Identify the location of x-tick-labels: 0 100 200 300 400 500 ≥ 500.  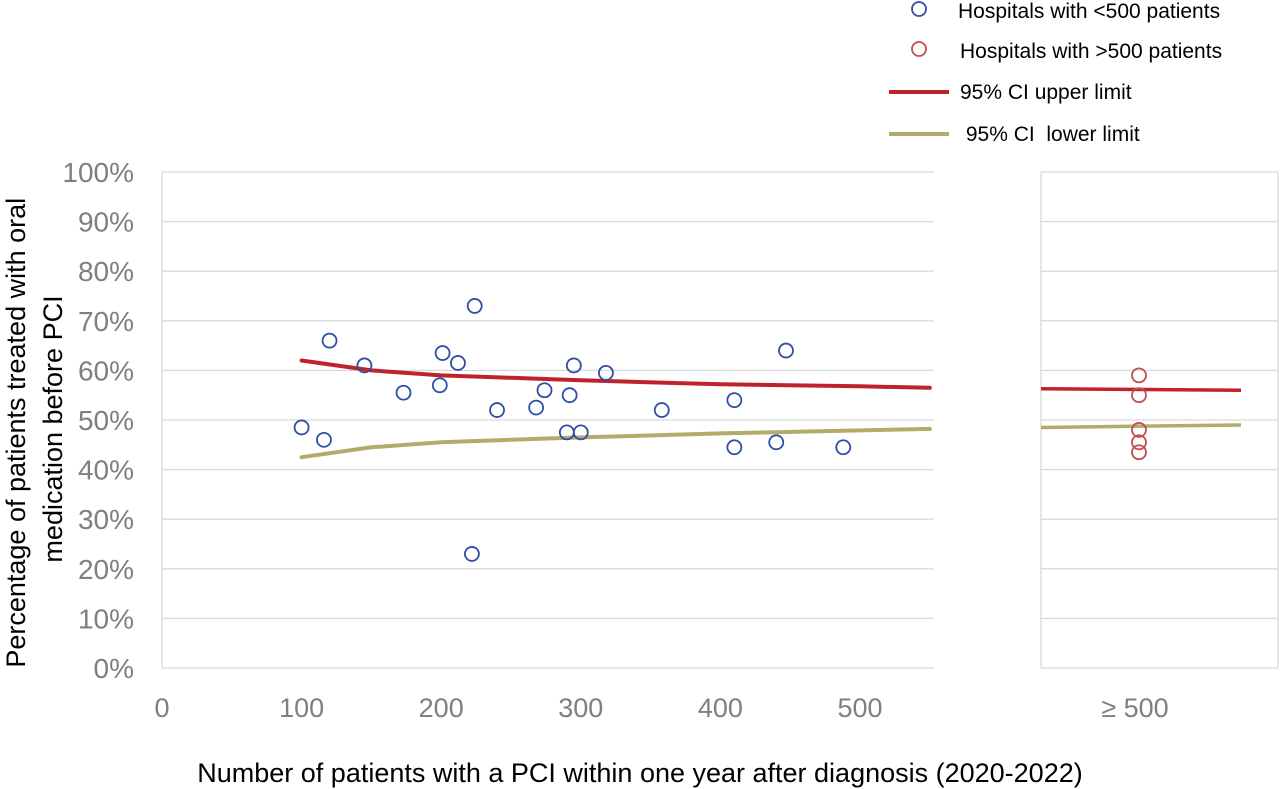
(661, 708).